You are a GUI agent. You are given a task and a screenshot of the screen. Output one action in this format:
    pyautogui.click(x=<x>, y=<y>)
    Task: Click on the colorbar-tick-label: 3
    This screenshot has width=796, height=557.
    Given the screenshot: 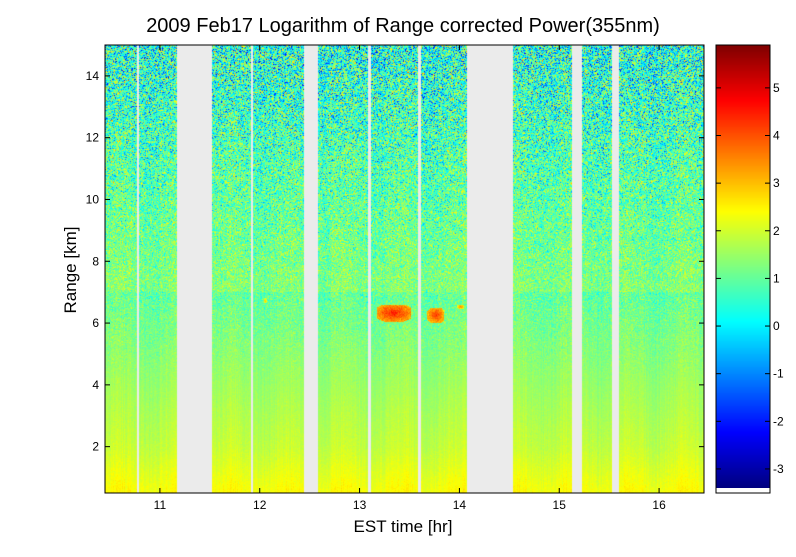 What is the action you would take?
    pyautogui.click(x=776, y=183)
    